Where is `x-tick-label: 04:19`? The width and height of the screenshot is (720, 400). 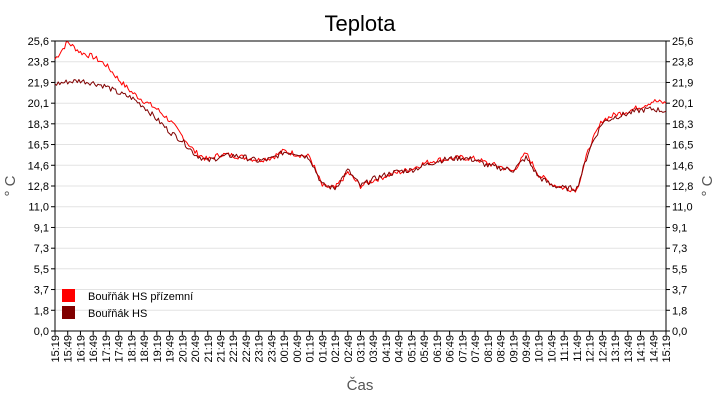
x-tick-label: 04:19 is located at coordinates (387, 349).